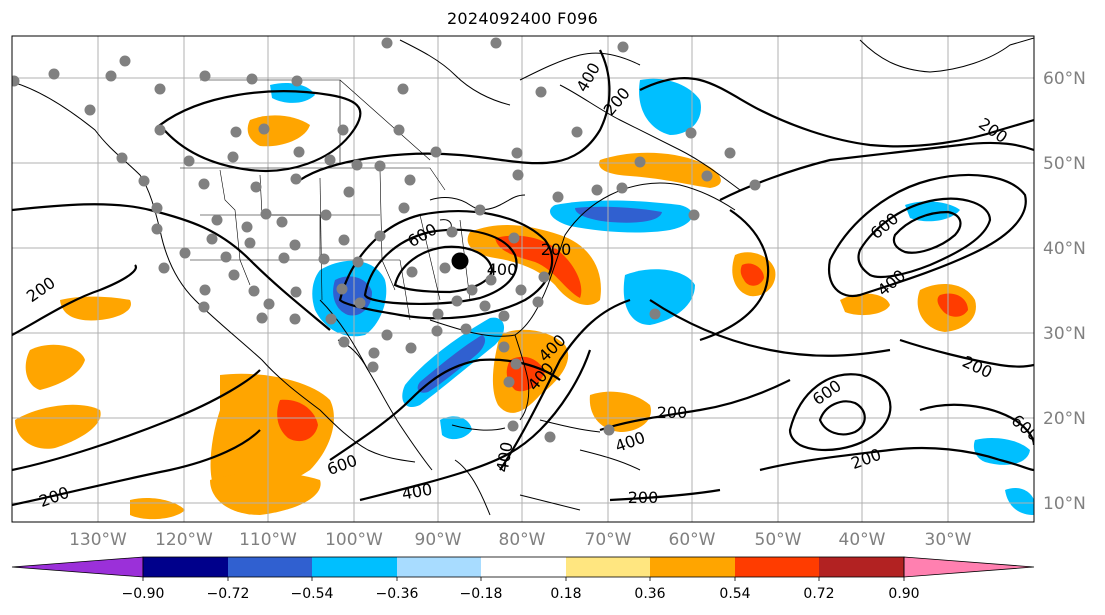  What do you see at coordinates (903, 594) in the screenshot?
I see `colorbar-tick-label: 0.90` at bounding box center [903, 594].